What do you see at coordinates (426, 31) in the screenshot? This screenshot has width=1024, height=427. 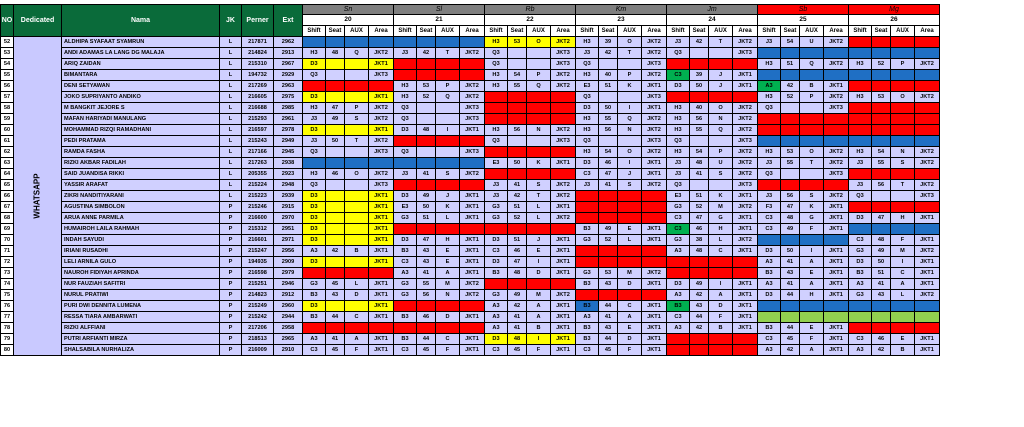 I see `sub-header-seat: Seat` at bounding box center [426, 31].